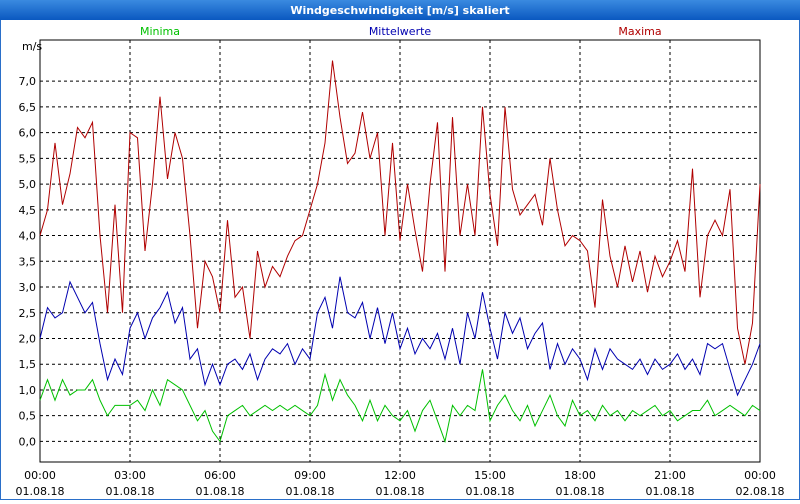 This screenshot has width=800, height=504. Describe the element at coordinates (28, 313) in the screenshot. I see `y-tick-label: 2,5` at that location.